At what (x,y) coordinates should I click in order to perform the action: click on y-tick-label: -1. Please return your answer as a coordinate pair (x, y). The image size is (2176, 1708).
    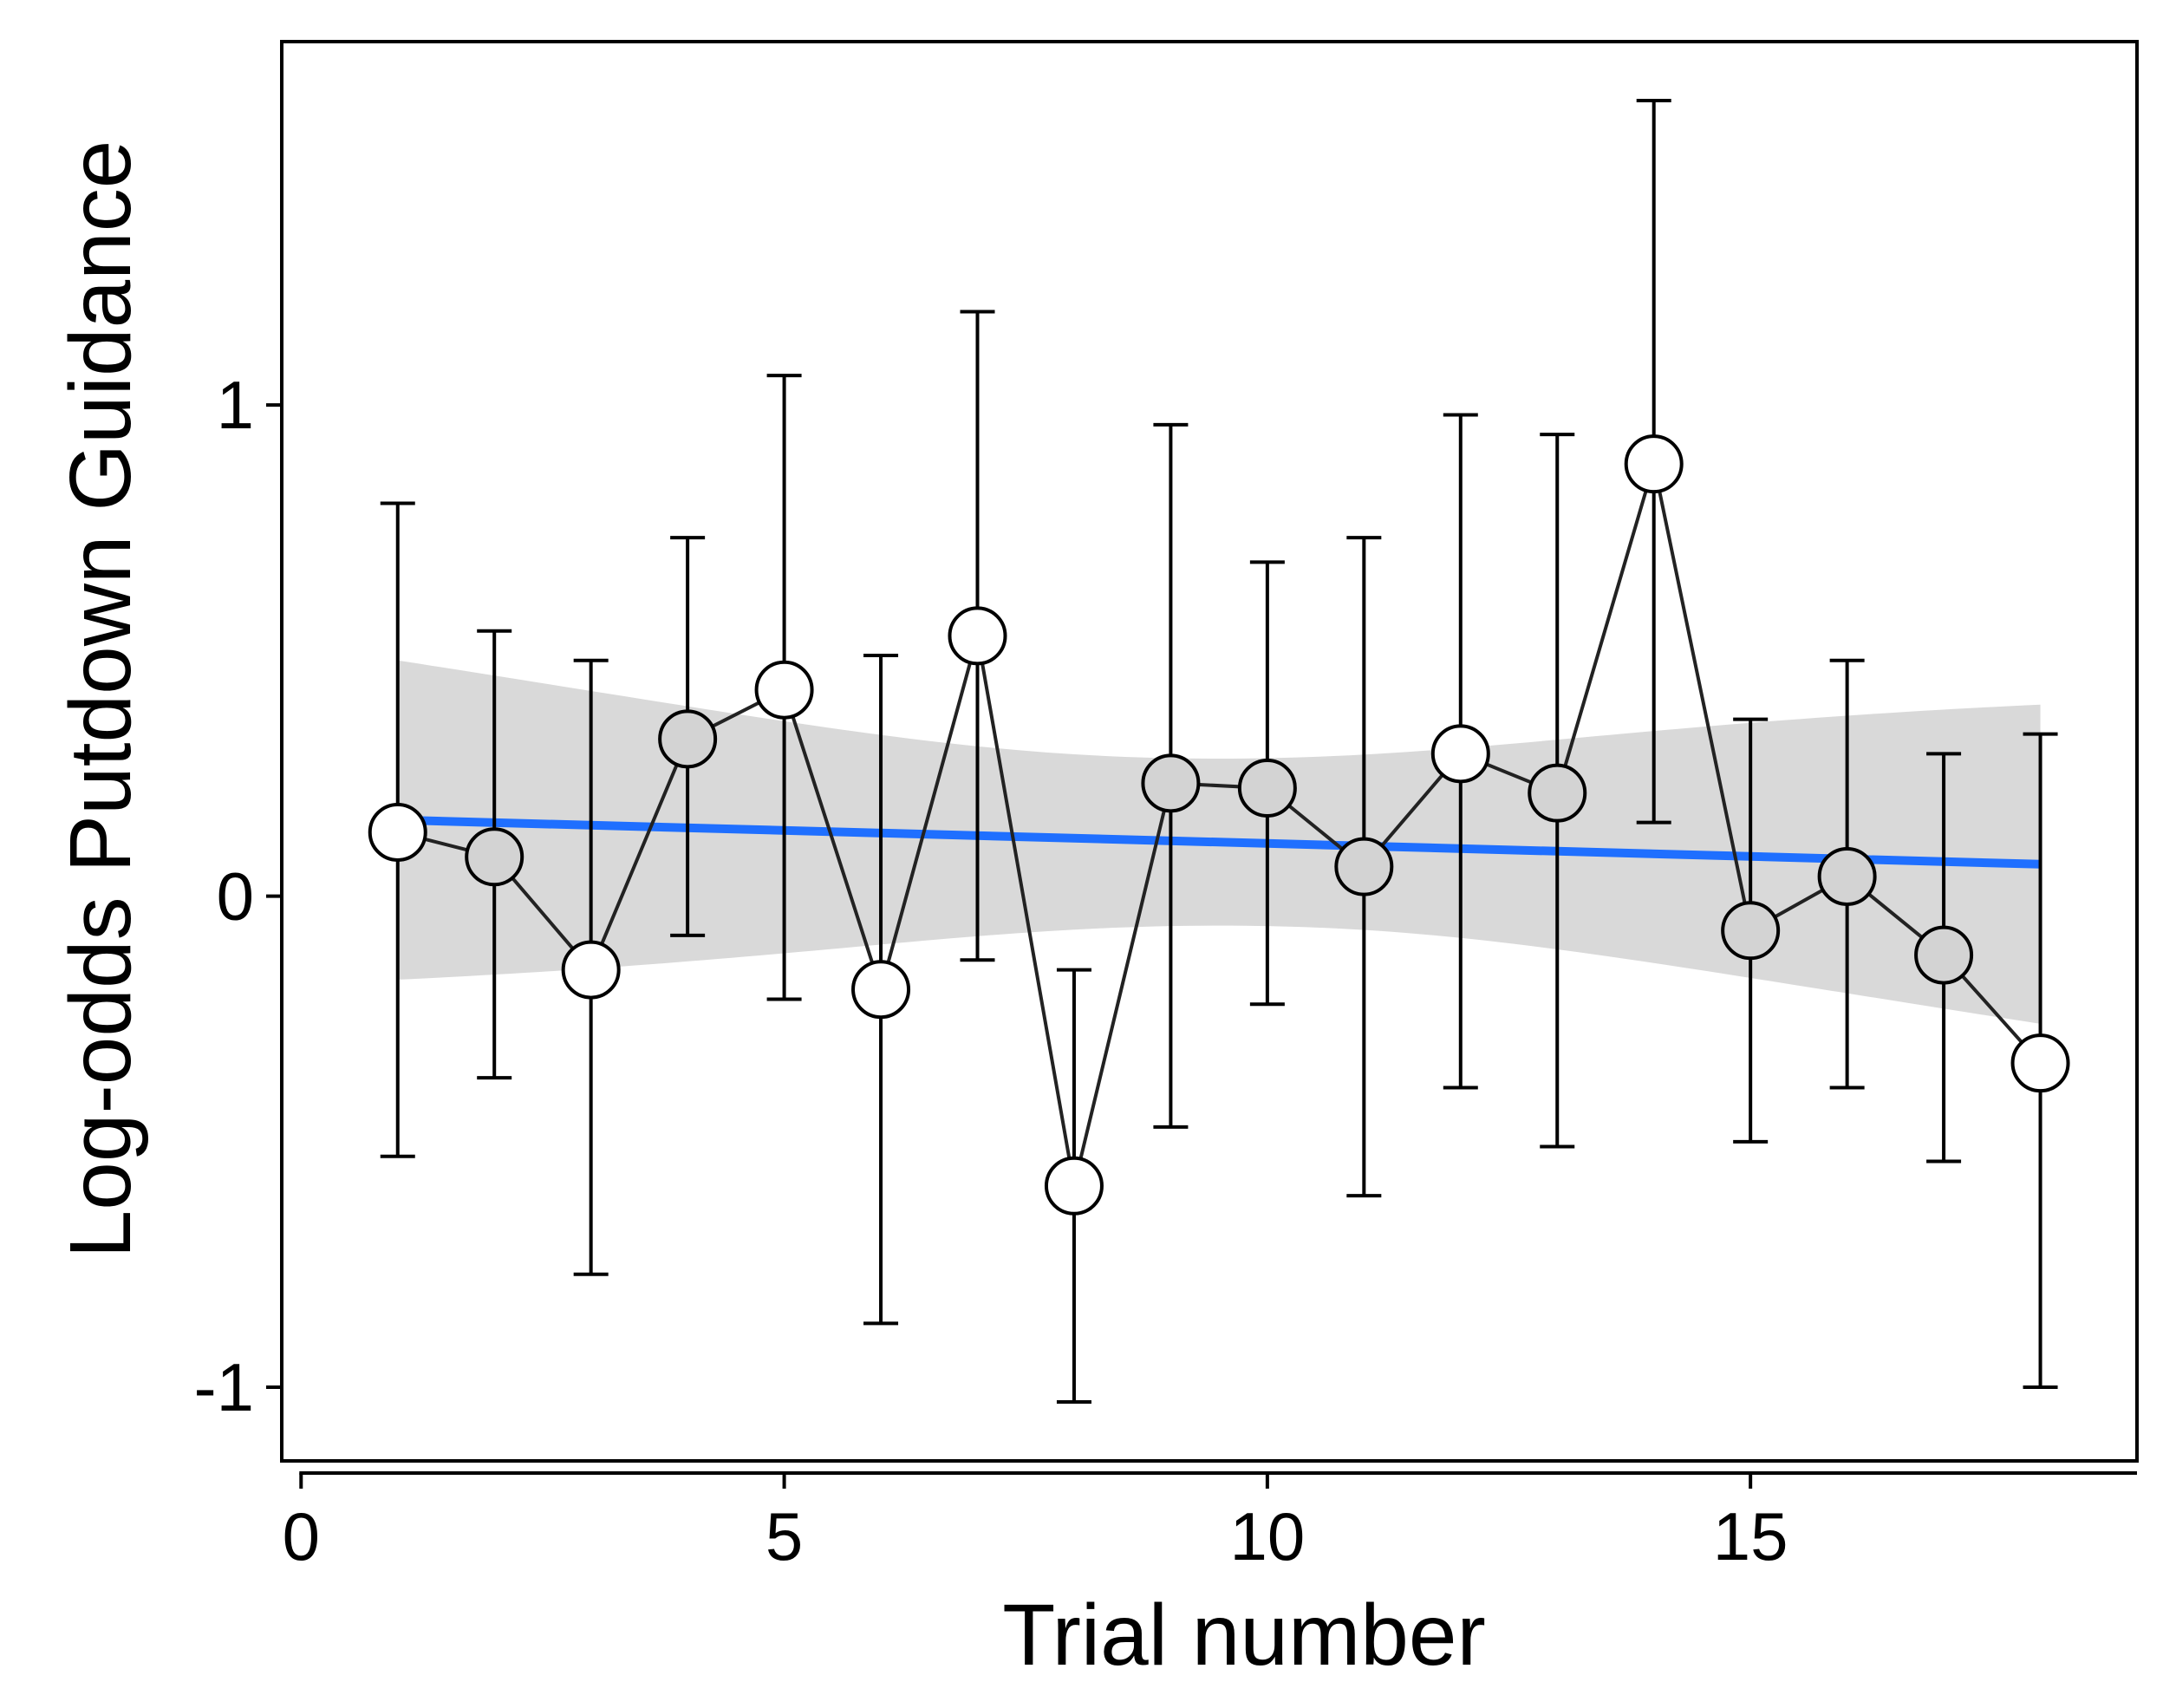
    Looking at the image, I should click on (224, 1387).